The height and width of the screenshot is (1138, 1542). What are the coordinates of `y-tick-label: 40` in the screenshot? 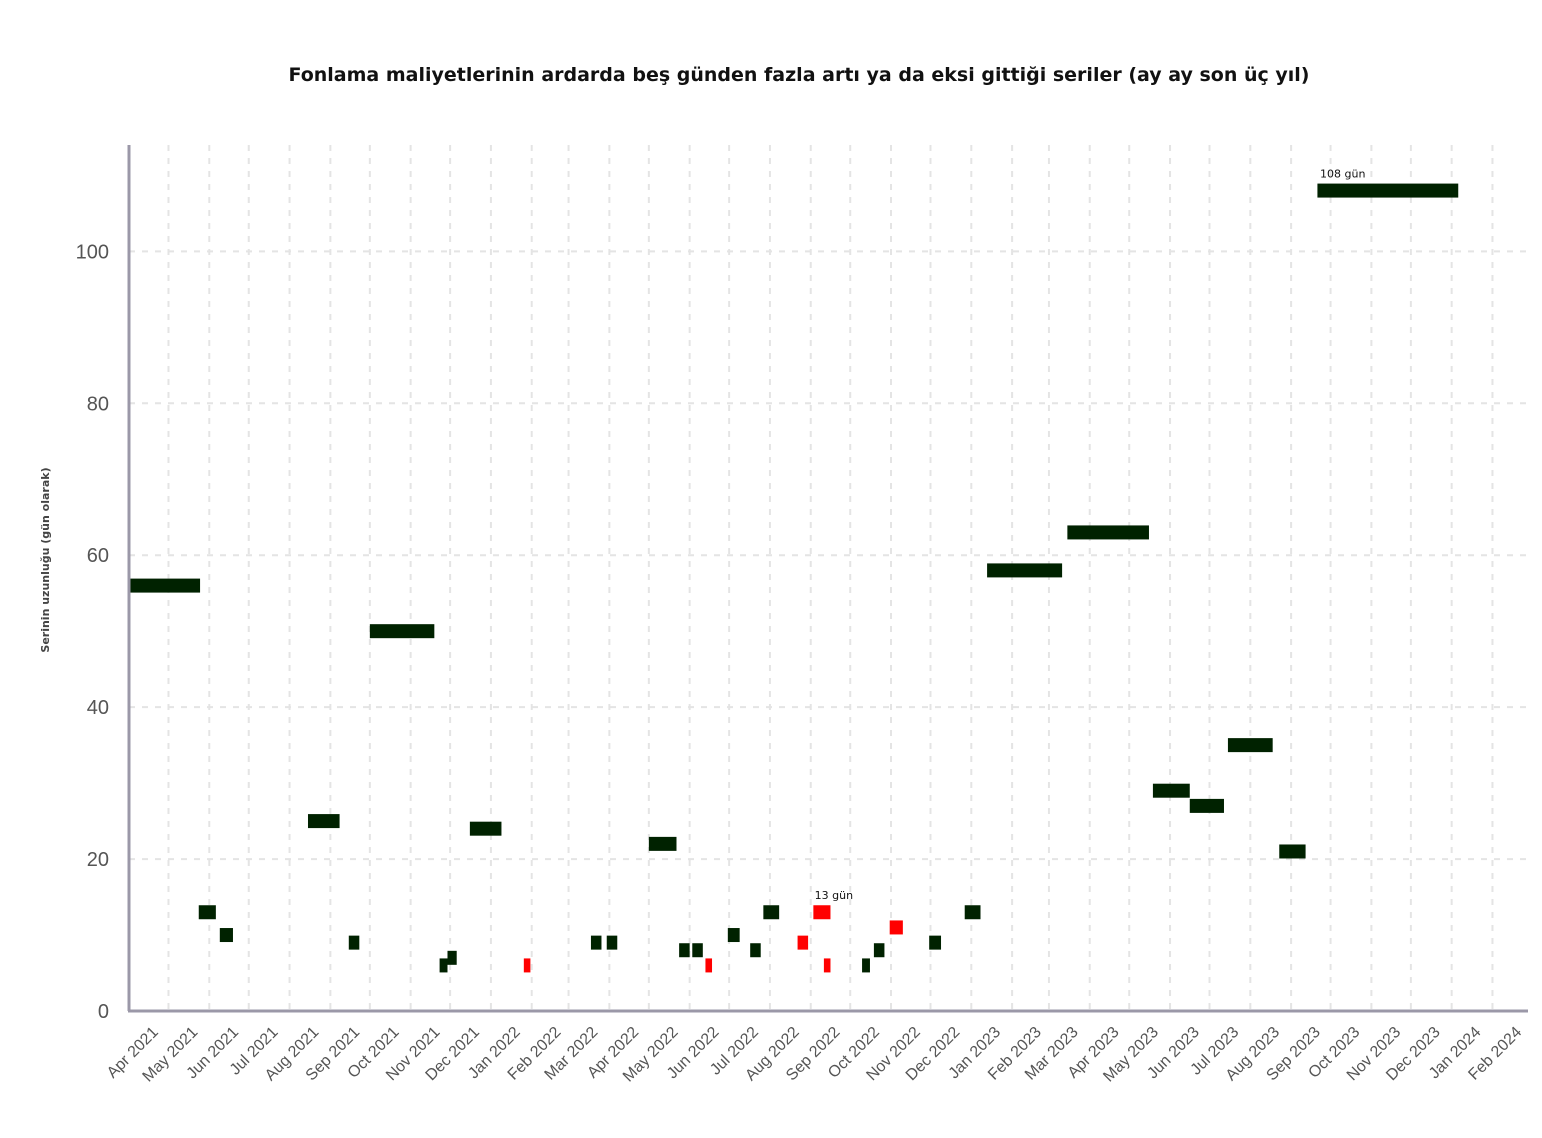 It's located at (98, 708).